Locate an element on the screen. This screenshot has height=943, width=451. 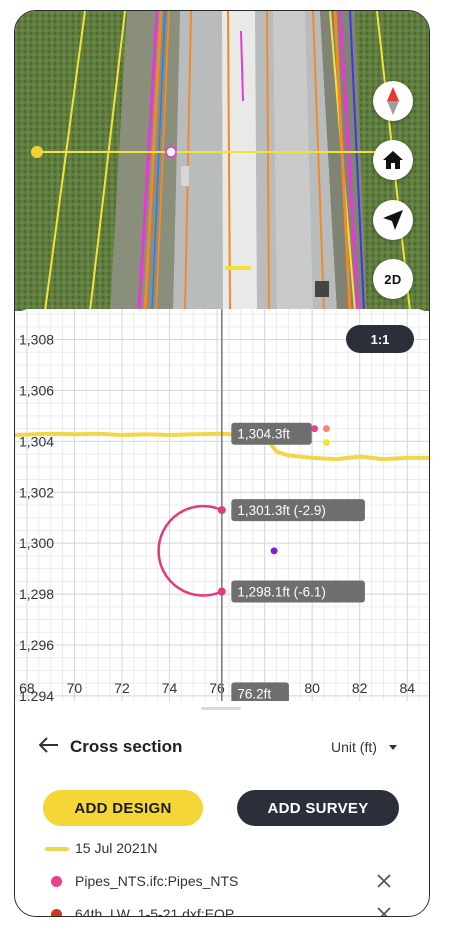
panel-title: Cross section is located at coordinates (126, 746).